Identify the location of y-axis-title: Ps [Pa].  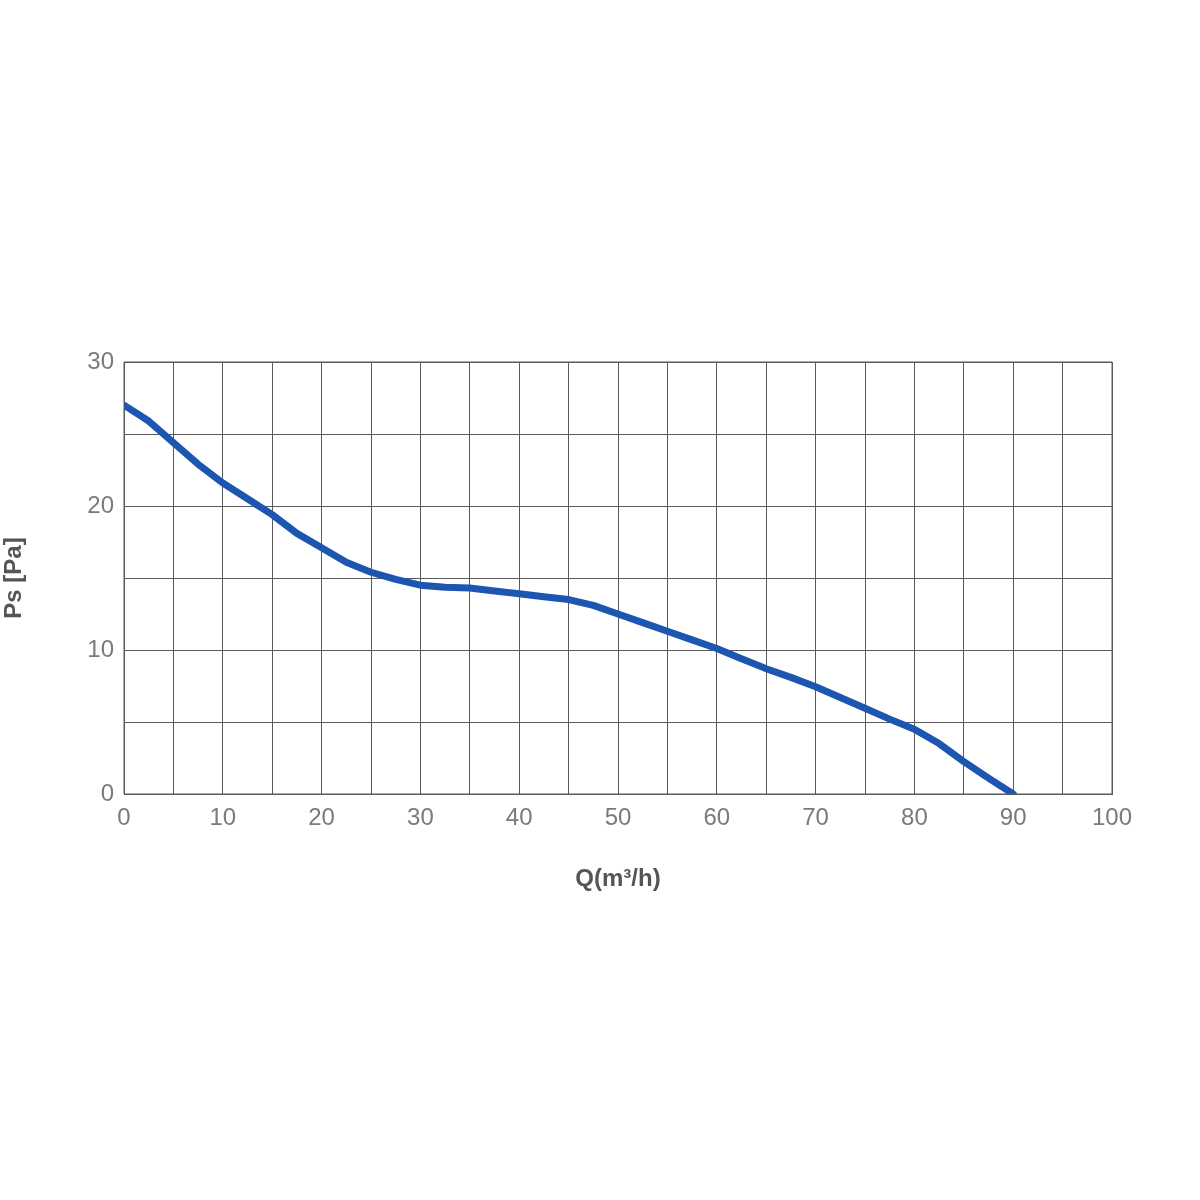
(13, 578).